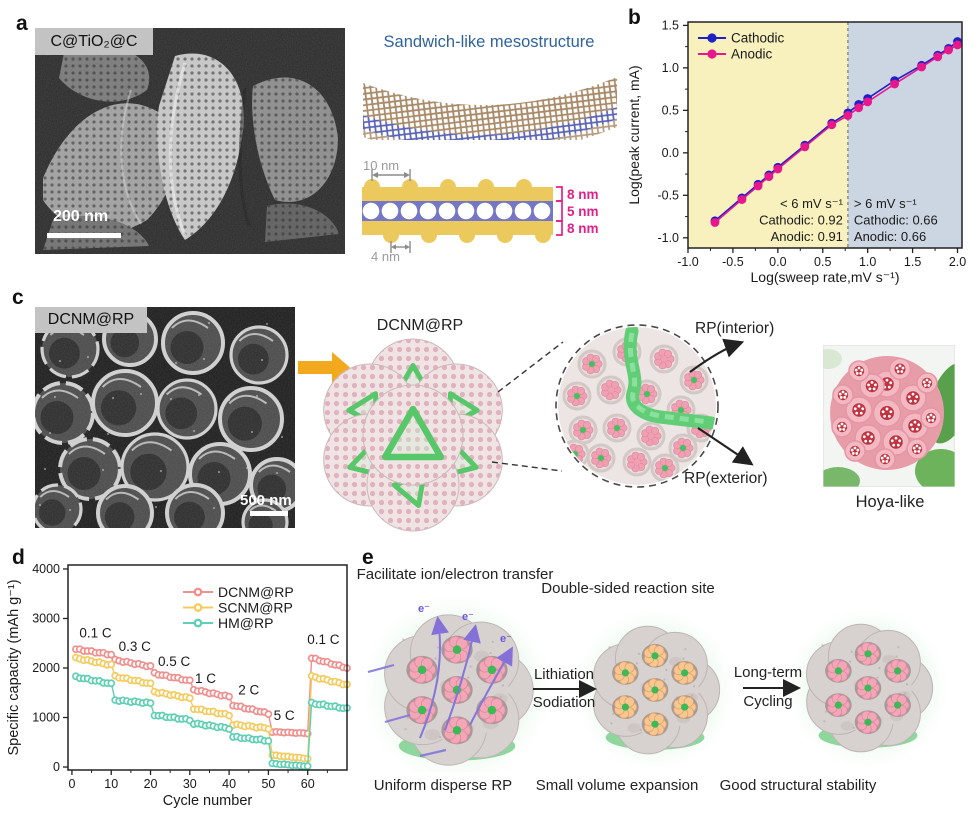 The image size is (980, 820). Describe the element at coordinates (14, 667) in the screenshot. I see `svg-text: Specific capacity (mAh g⁻¹)` at that location.